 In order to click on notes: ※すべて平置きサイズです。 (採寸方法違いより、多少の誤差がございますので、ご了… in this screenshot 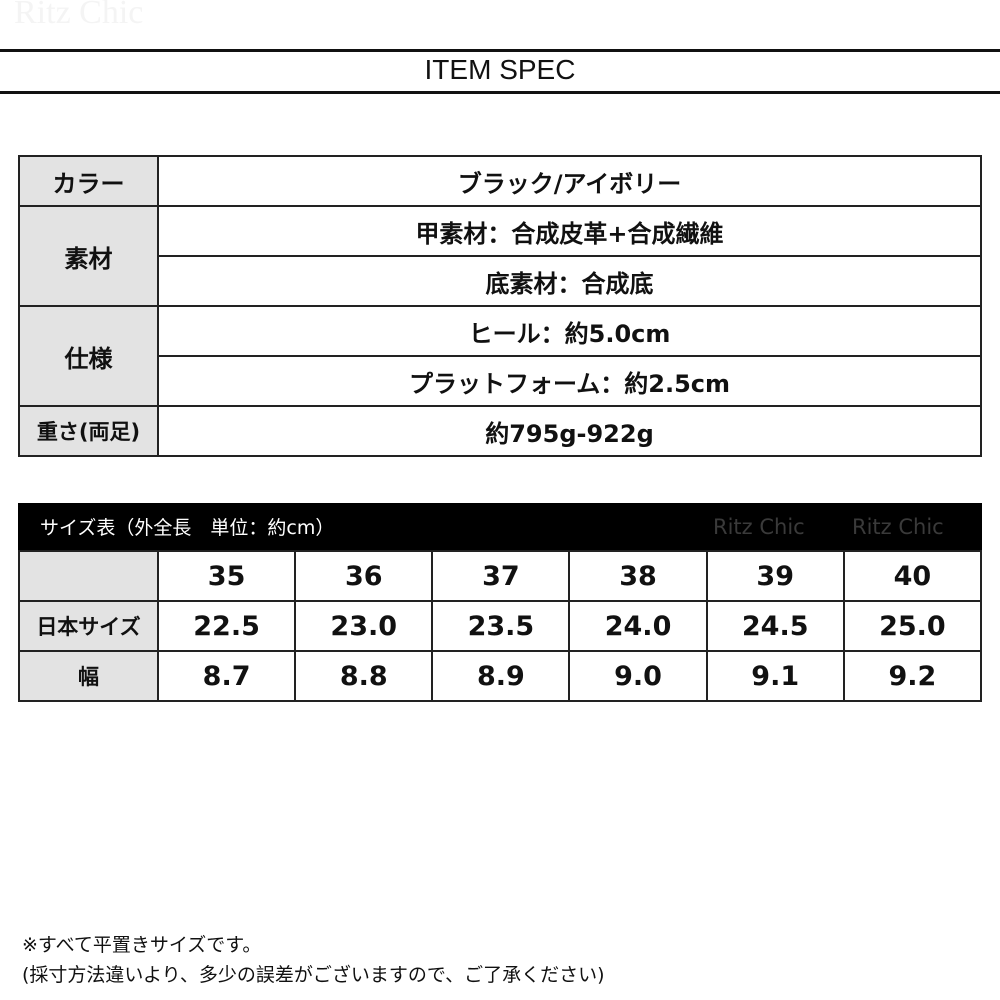, I will do `click(313, 960)`.